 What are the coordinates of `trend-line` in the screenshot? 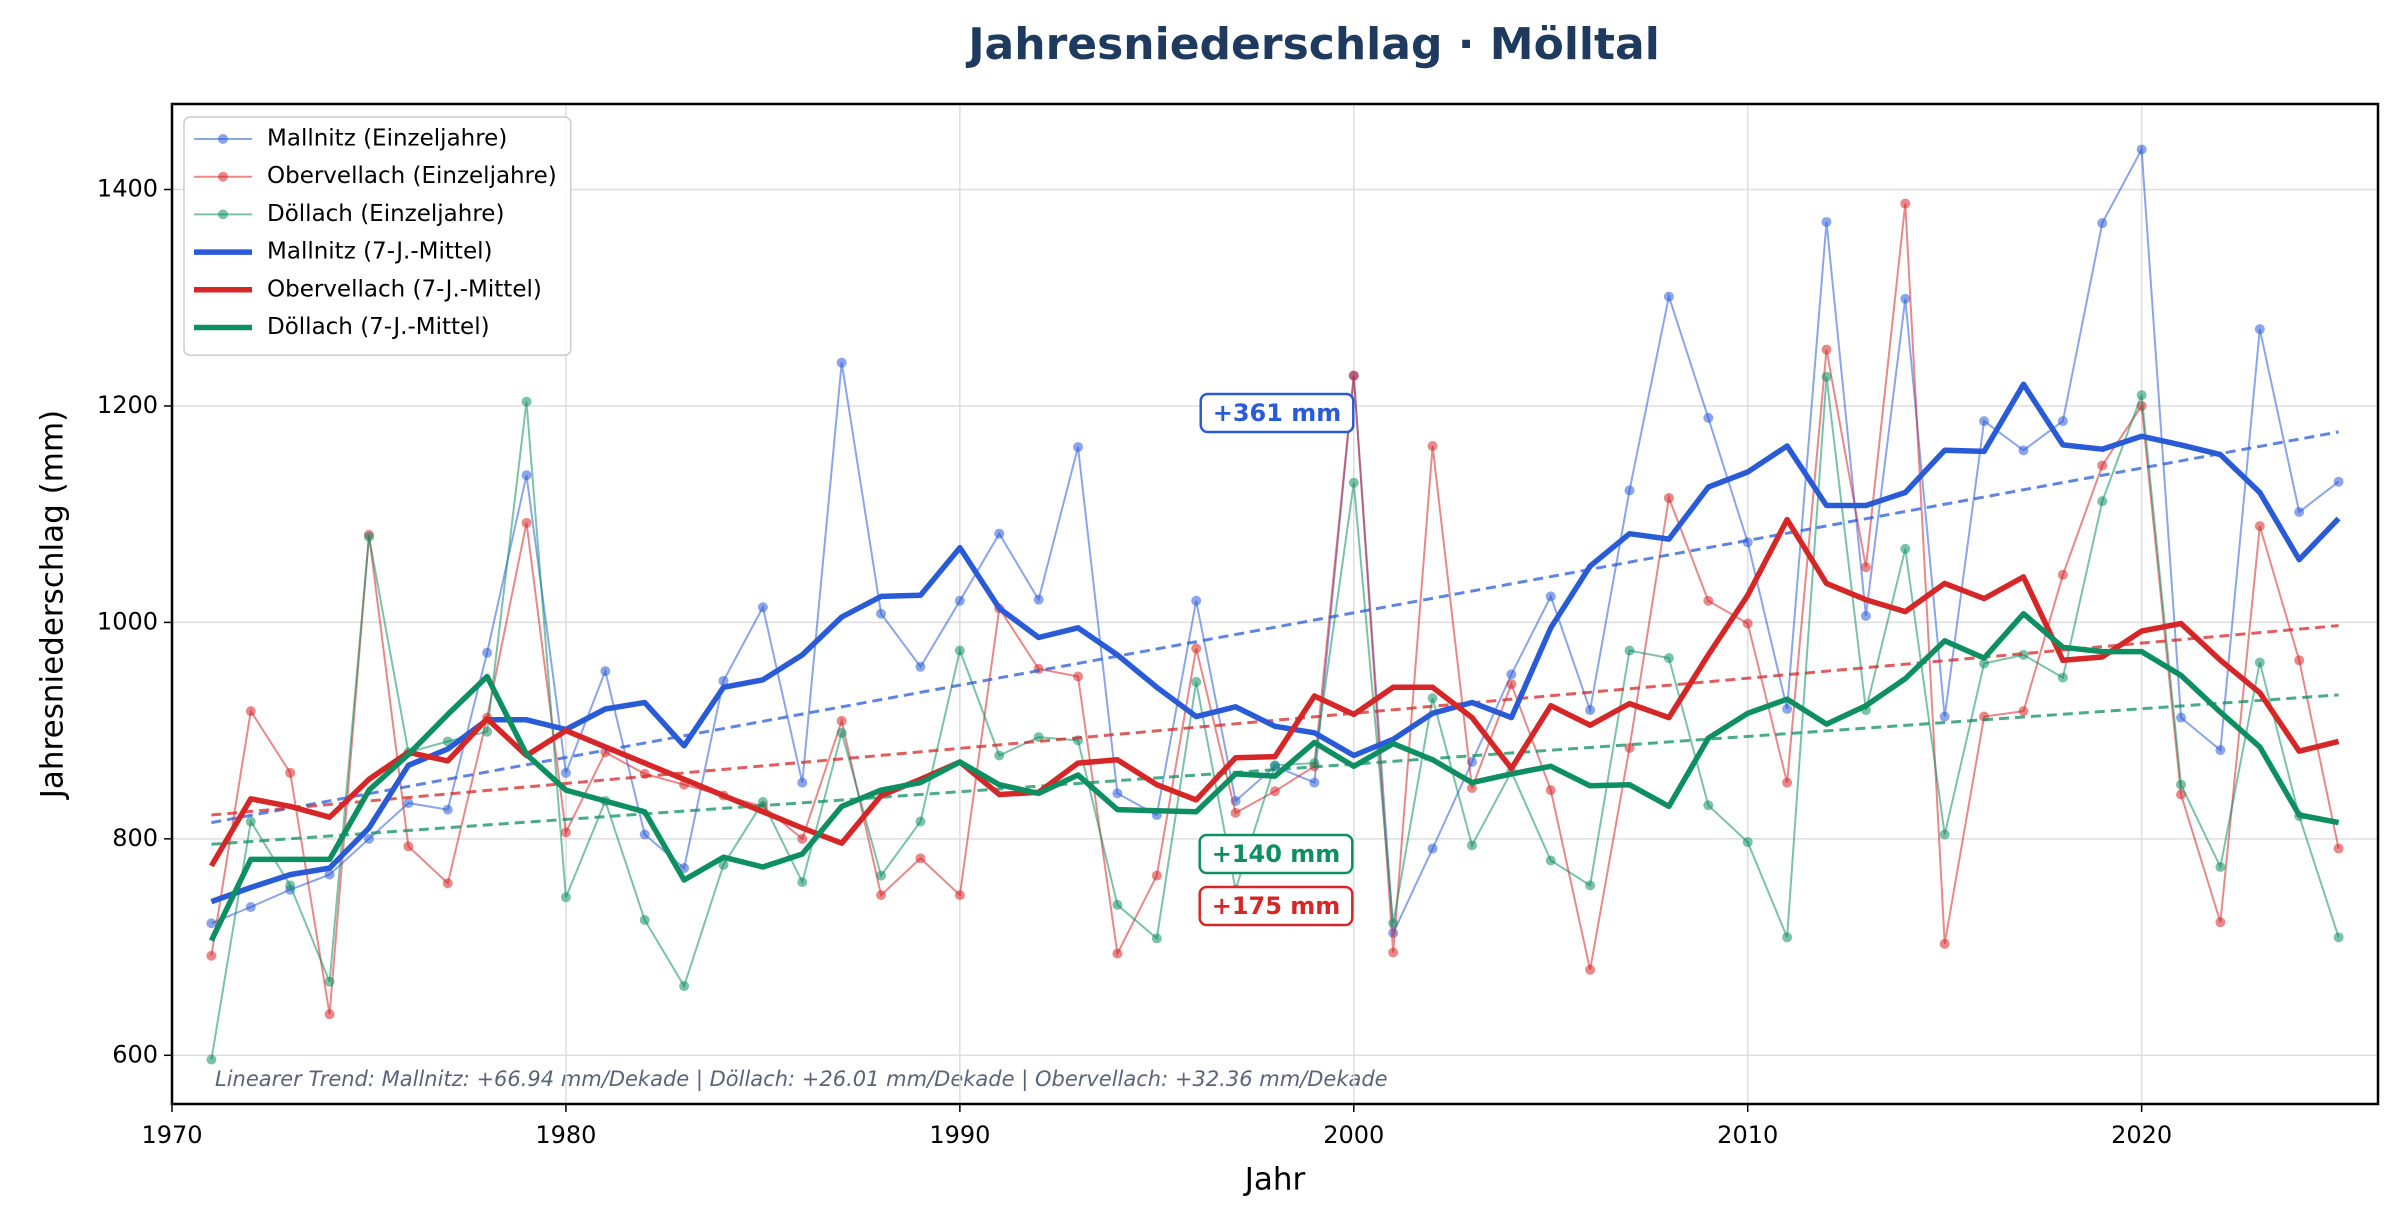 It's located at (1275, 769).